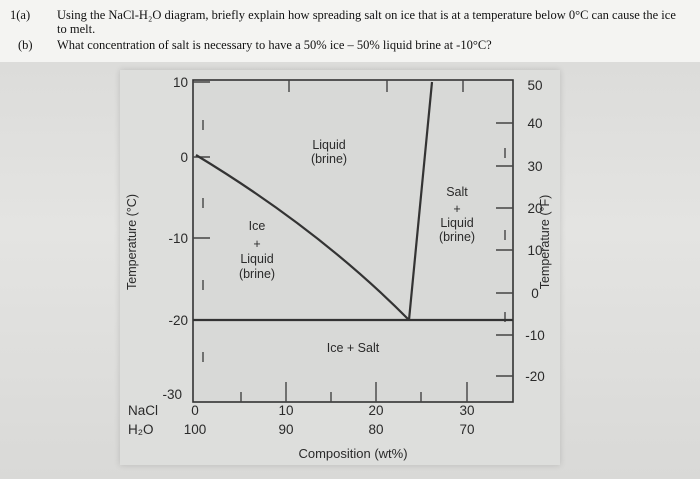  Describe the element at coordinates (257, 274) in the screenshot. I see `region-ice-liquid-line4: (brine)` at that location.